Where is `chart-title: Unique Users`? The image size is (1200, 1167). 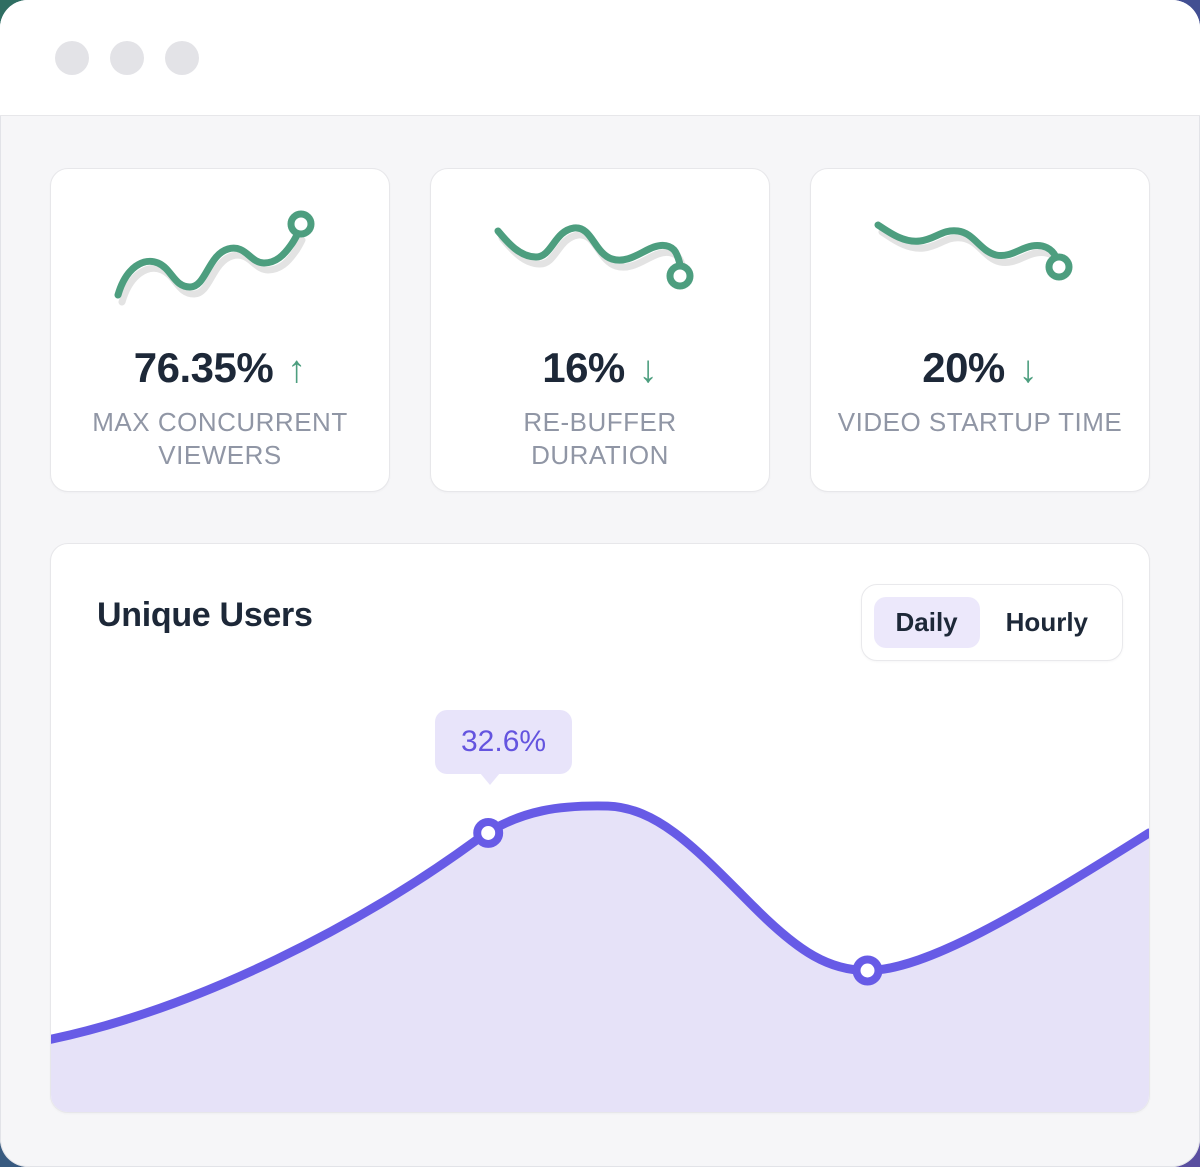
chart-title: Unique Users is located at coordinates (205, 615).